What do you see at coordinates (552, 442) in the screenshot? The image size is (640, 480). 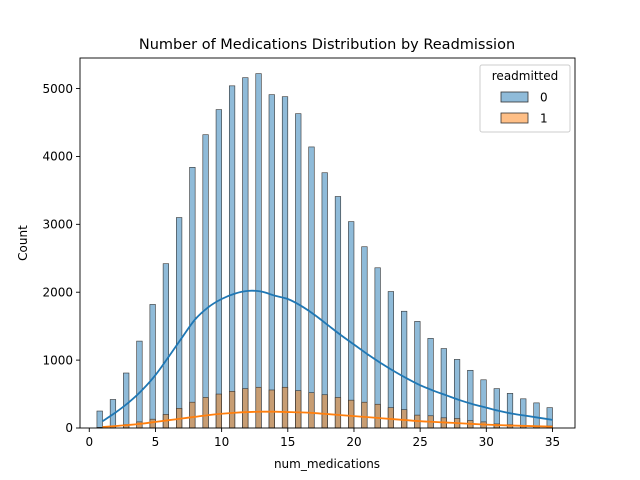 I see `x-tick-label: 35` at bounding box center [552, 442].